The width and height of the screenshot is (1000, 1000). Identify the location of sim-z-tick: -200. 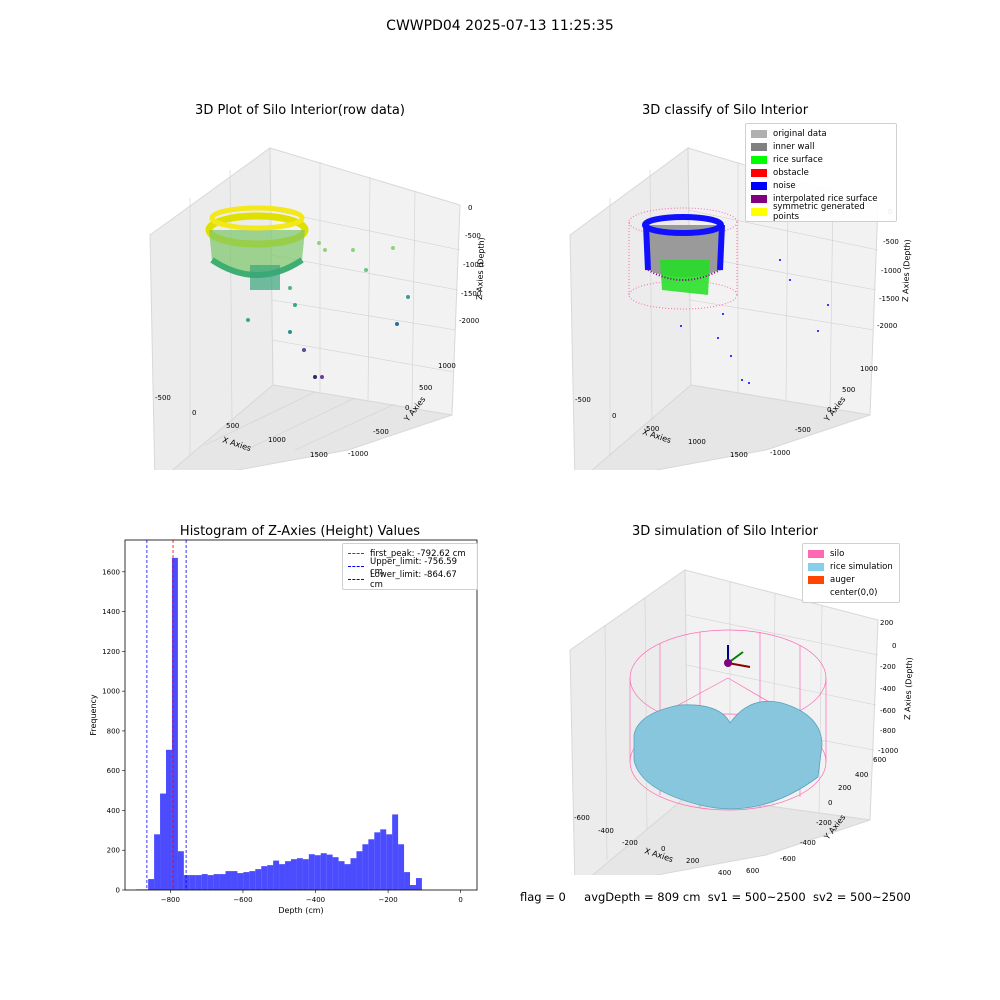
(888, 667).